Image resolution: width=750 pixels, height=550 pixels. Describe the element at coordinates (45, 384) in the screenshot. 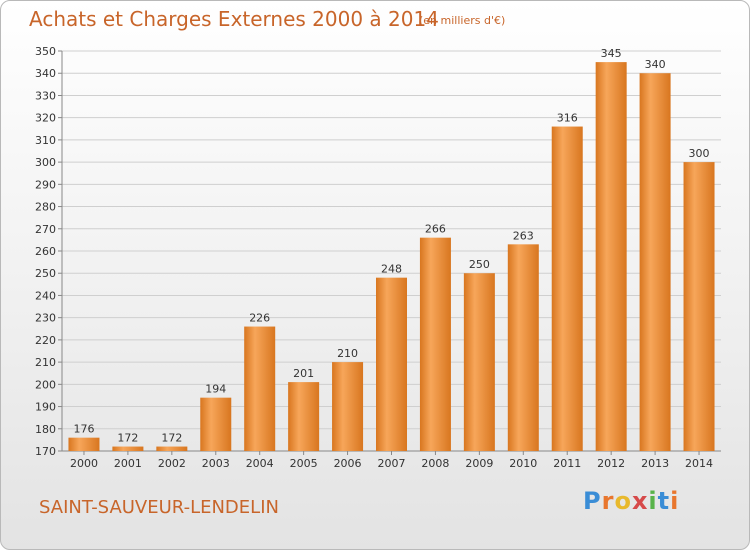

I see `y-tick-label: 200` at that location.